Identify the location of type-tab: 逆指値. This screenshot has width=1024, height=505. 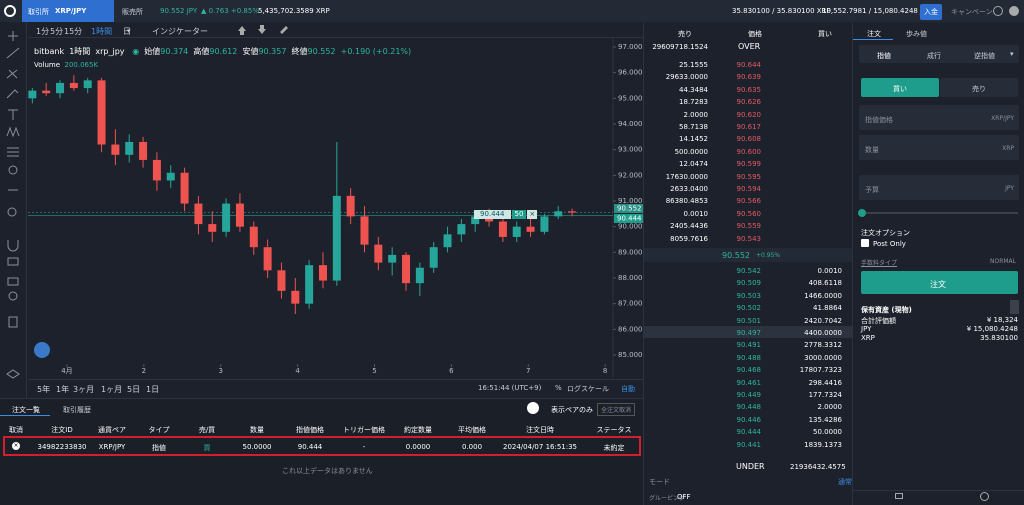
(984, 56).